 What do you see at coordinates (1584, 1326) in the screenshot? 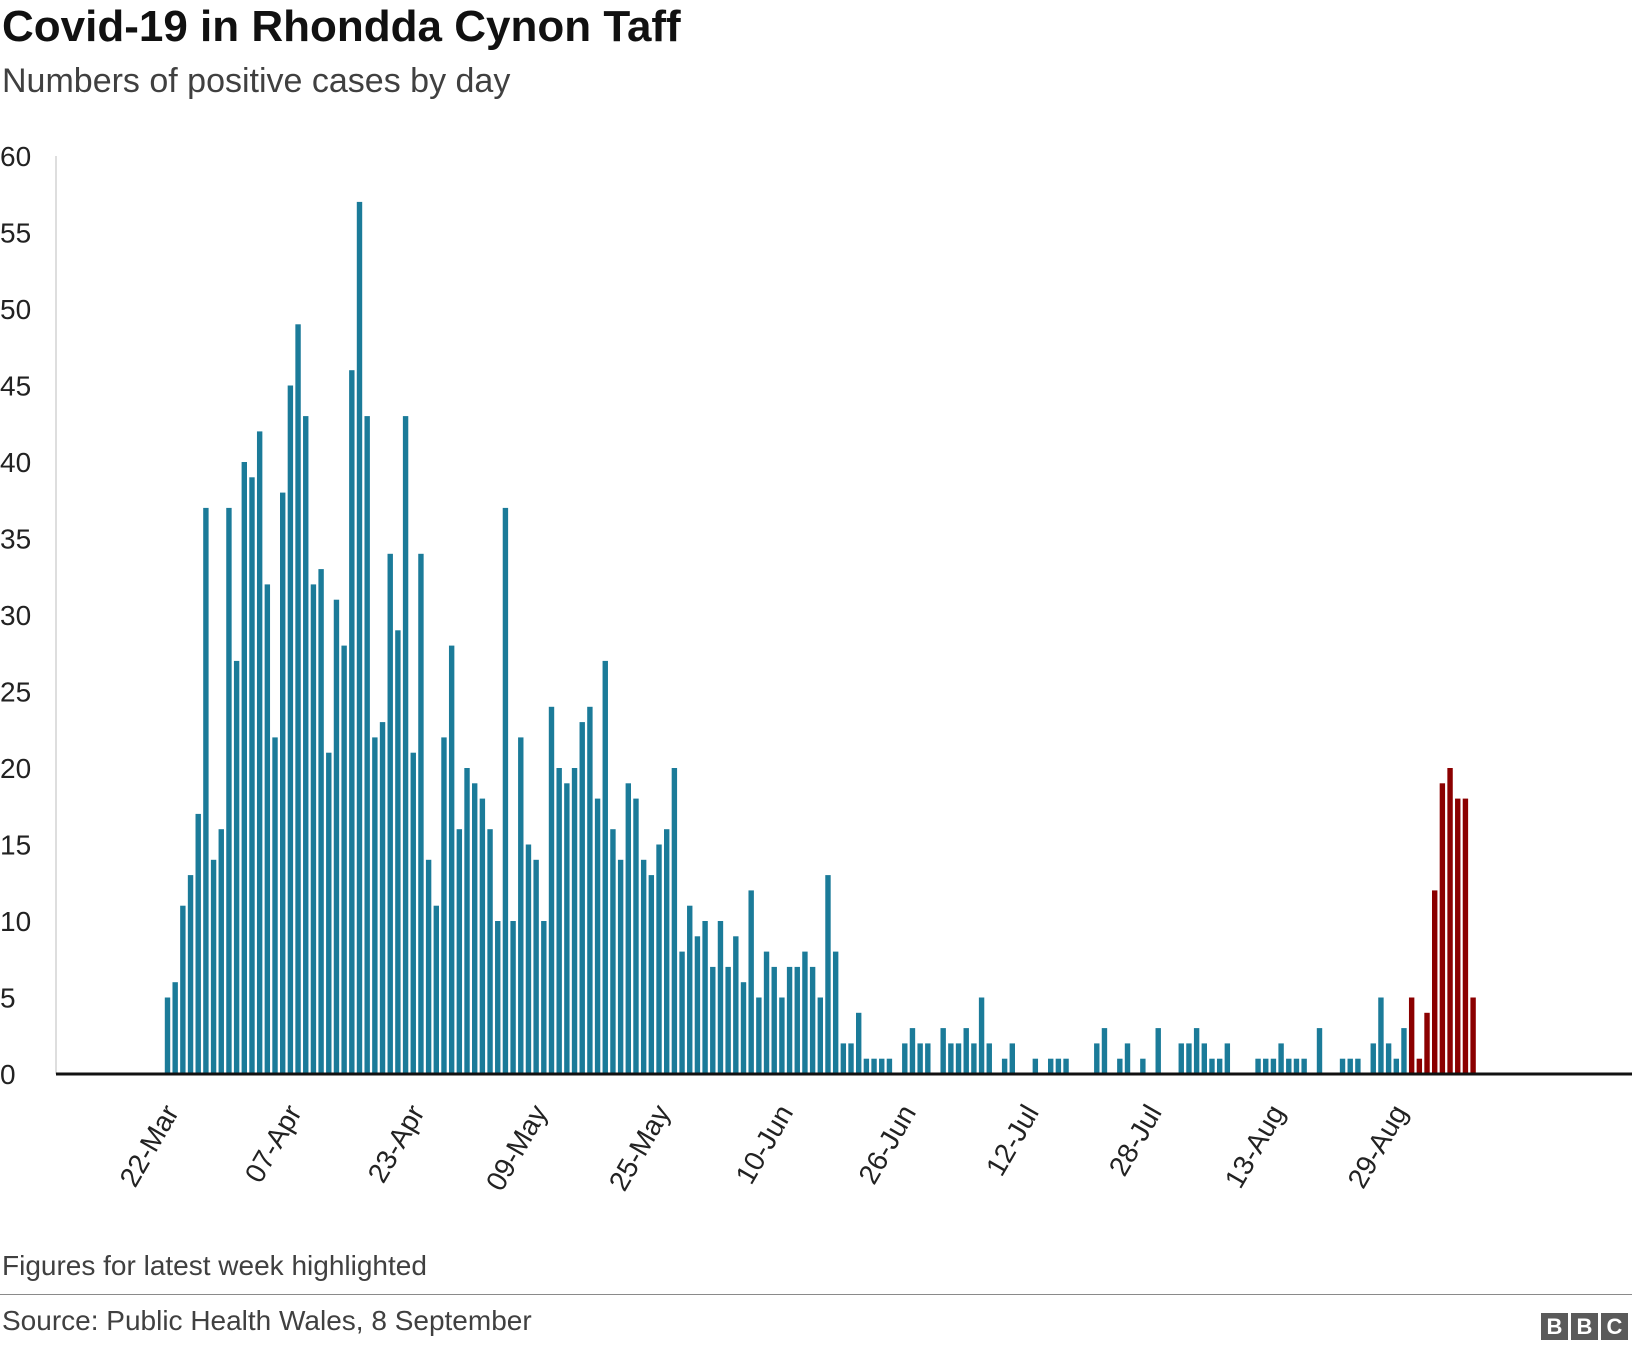
I see `bbc-logo: B B C` at bounding box center [1584, 1326].